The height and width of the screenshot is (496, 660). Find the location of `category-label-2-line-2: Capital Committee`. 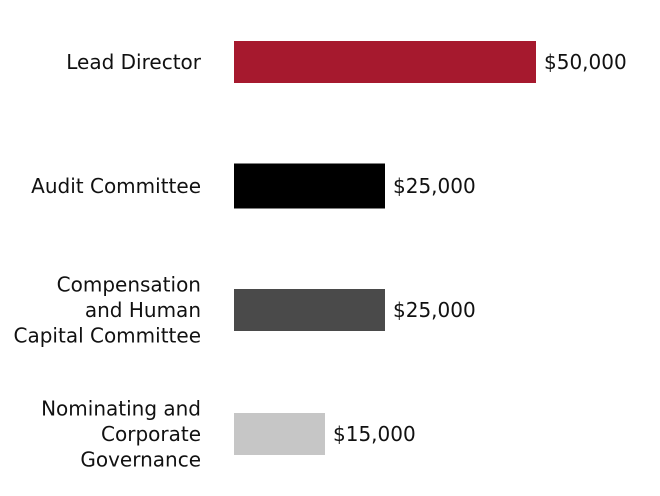

category-label-2-line-2: Capital Committee is located at coordinates (108, 336).